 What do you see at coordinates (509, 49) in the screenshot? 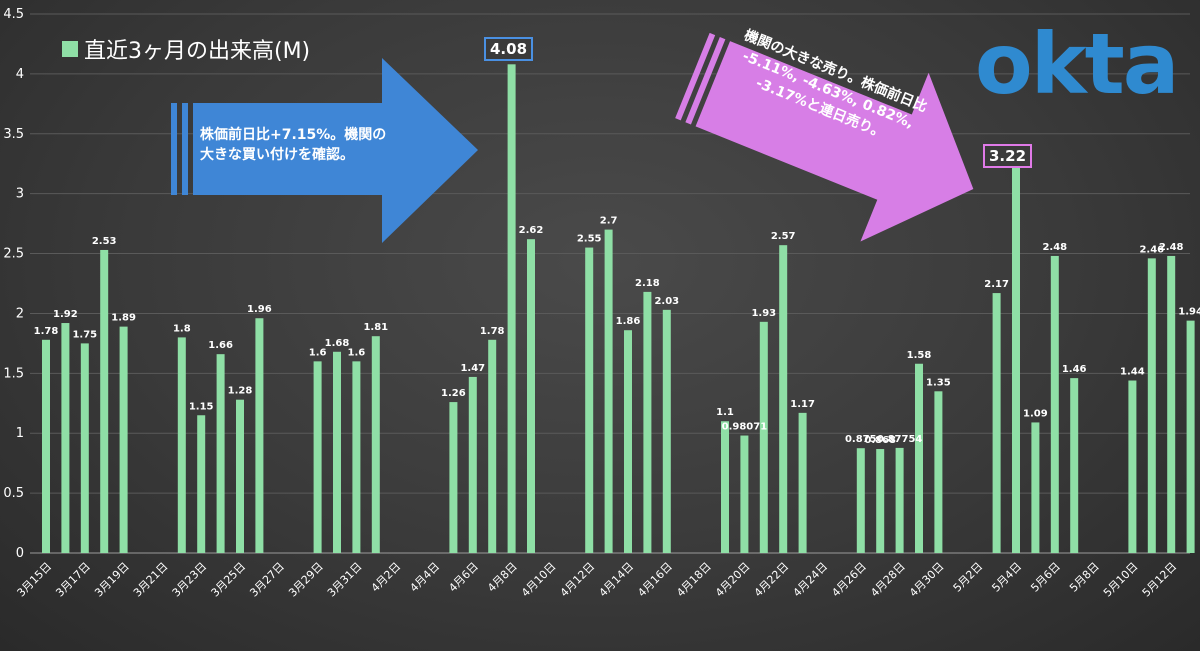
I see `peak-volume-callout: 4.08` at bounding box center [509, 49].